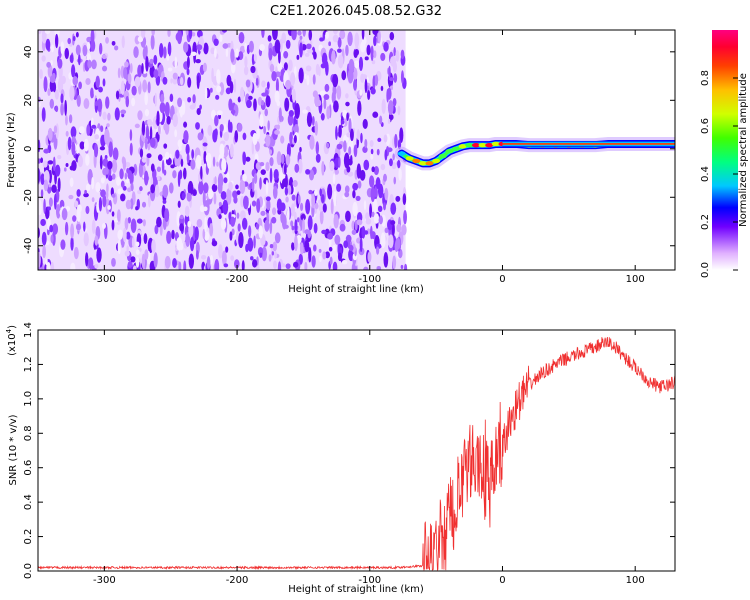 Image resolution: width=750 pixels, height=600 pixels. Describe the element at coordinates (237, 580) in the screenshot. I see `snr-x-tick-label: -200` at that location.